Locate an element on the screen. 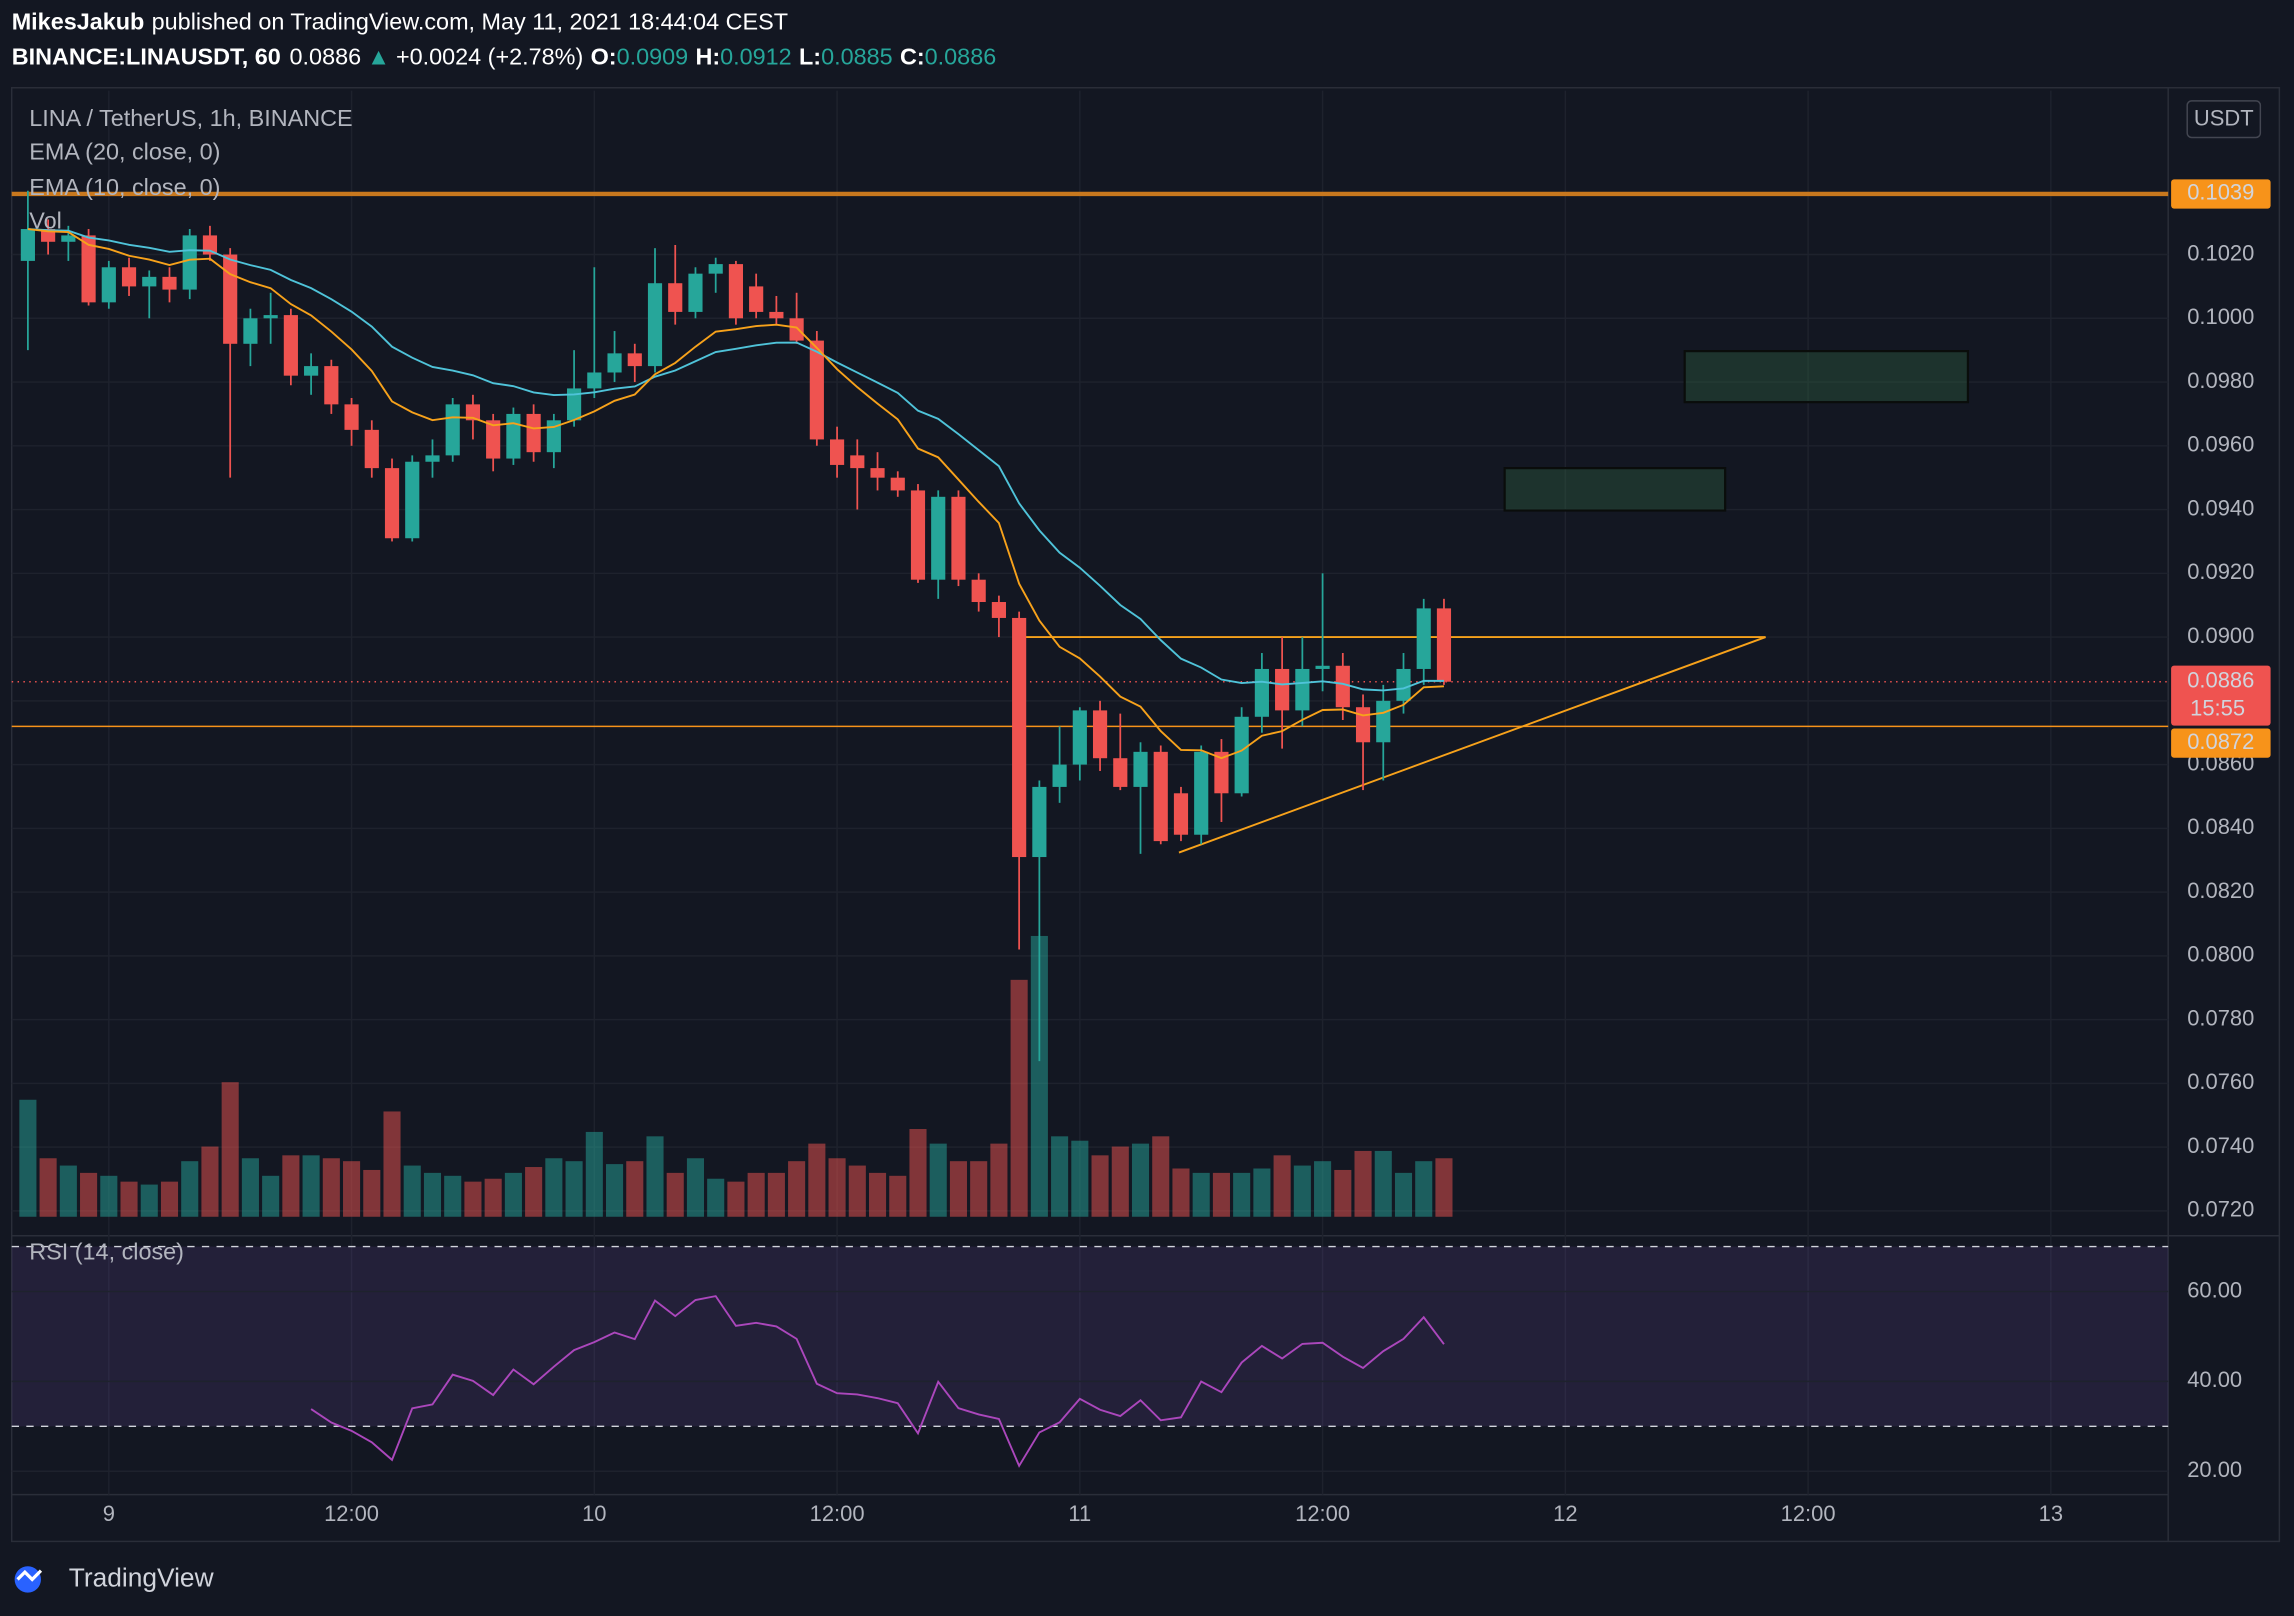 The image size is (2294, 1616). legend-entry: EMA (20, close, 0) is located at coordinates (124, 152).